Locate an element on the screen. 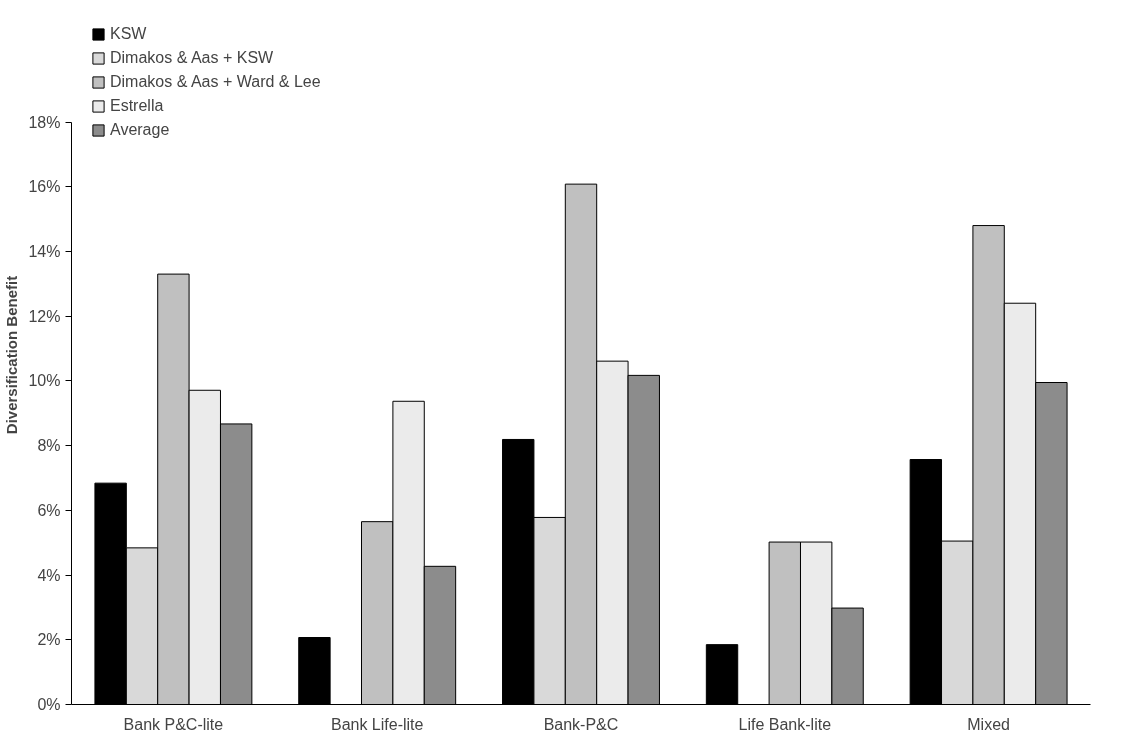  y-tick-label: 0% is located at coordinates (49, 704).